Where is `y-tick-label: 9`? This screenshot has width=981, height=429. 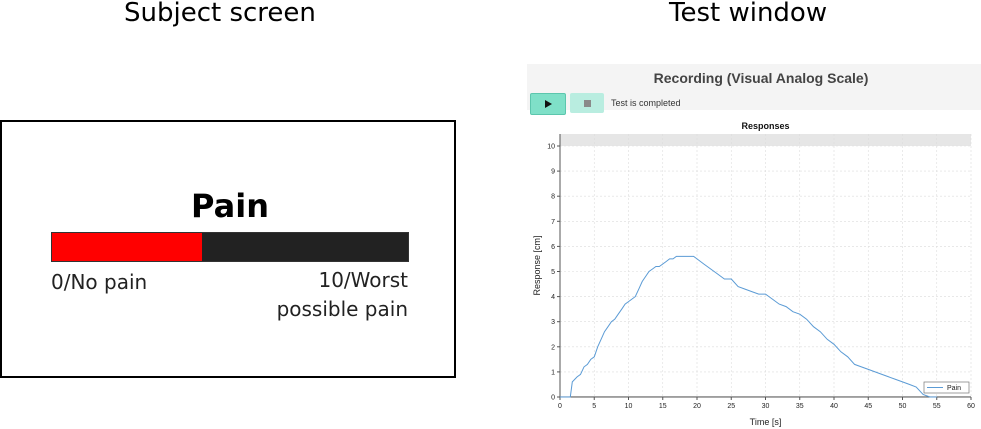
y-tick-label: 9 is located at coordinates (553, 172).